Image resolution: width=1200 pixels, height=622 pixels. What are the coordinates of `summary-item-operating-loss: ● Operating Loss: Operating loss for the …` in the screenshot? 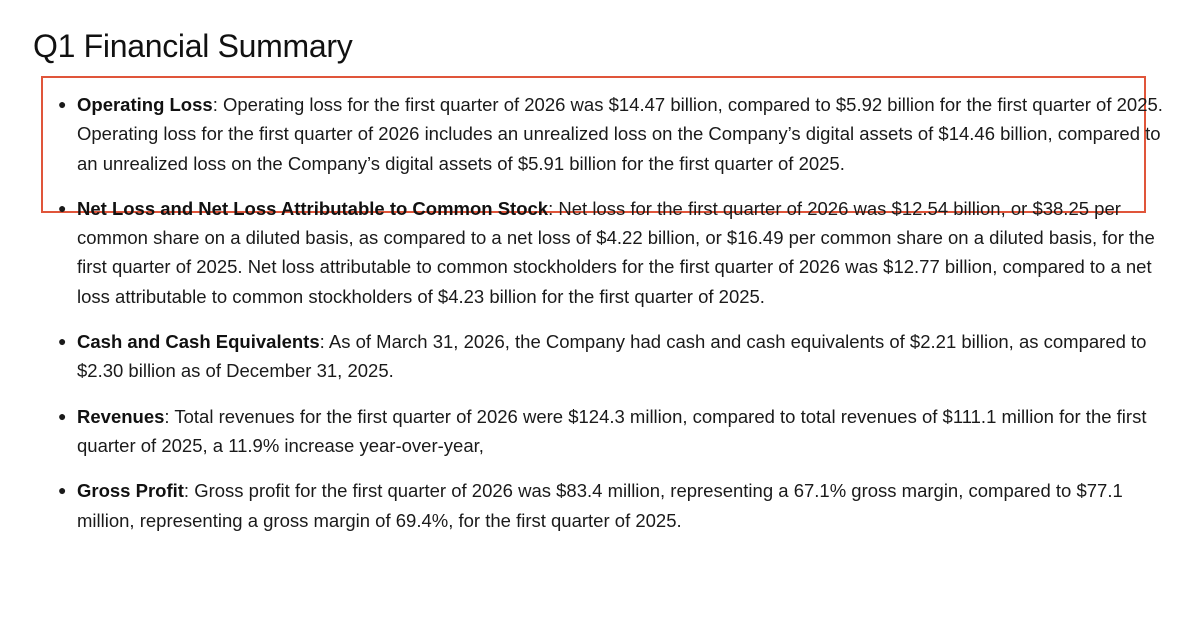 It's located at (617, 134).